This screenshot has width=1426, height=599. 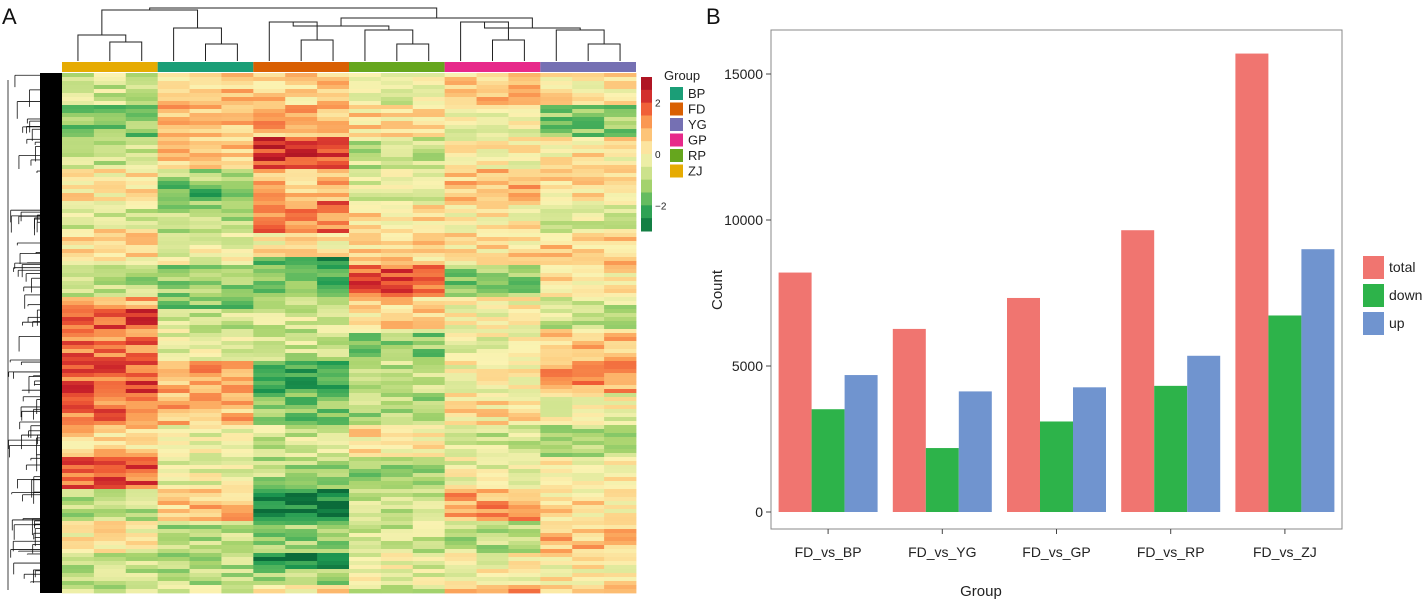 I want to click on legend-swatch-yg, so click(x=676, y=124).